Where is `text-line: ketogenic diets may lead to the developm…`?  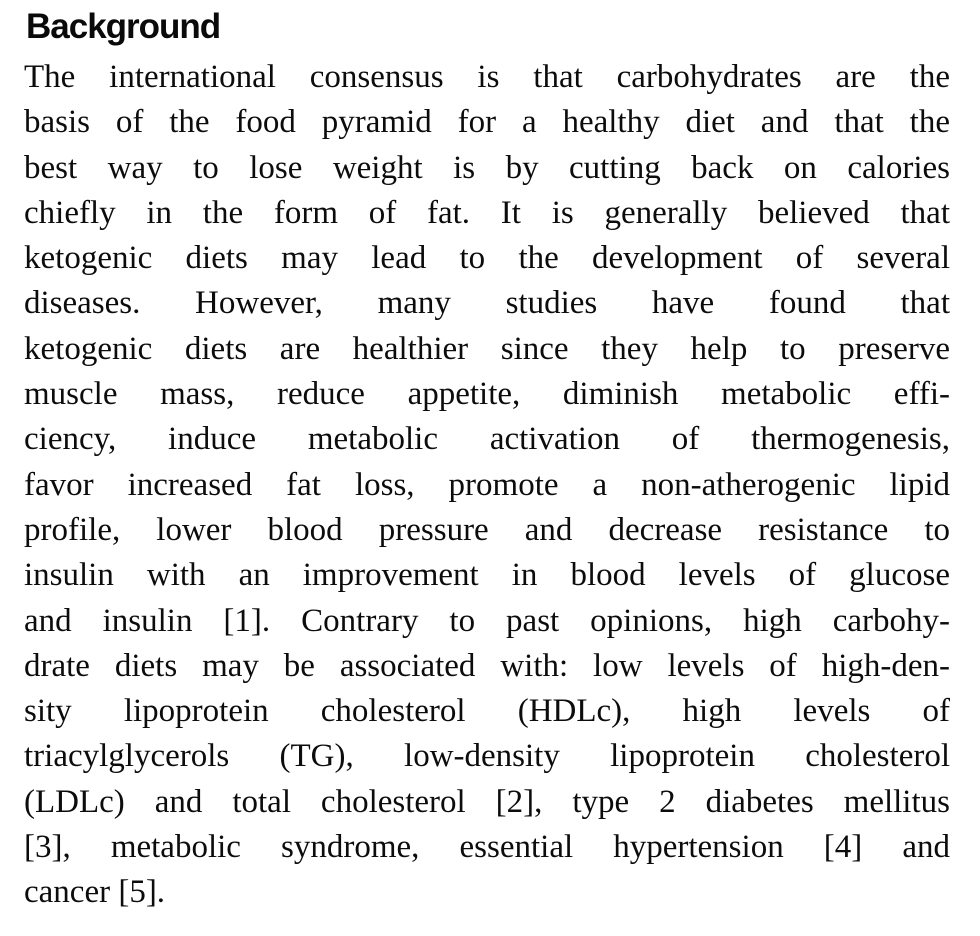 text-line: ketogenic diets may lead to the developm… is located at coordinates (487, 258).